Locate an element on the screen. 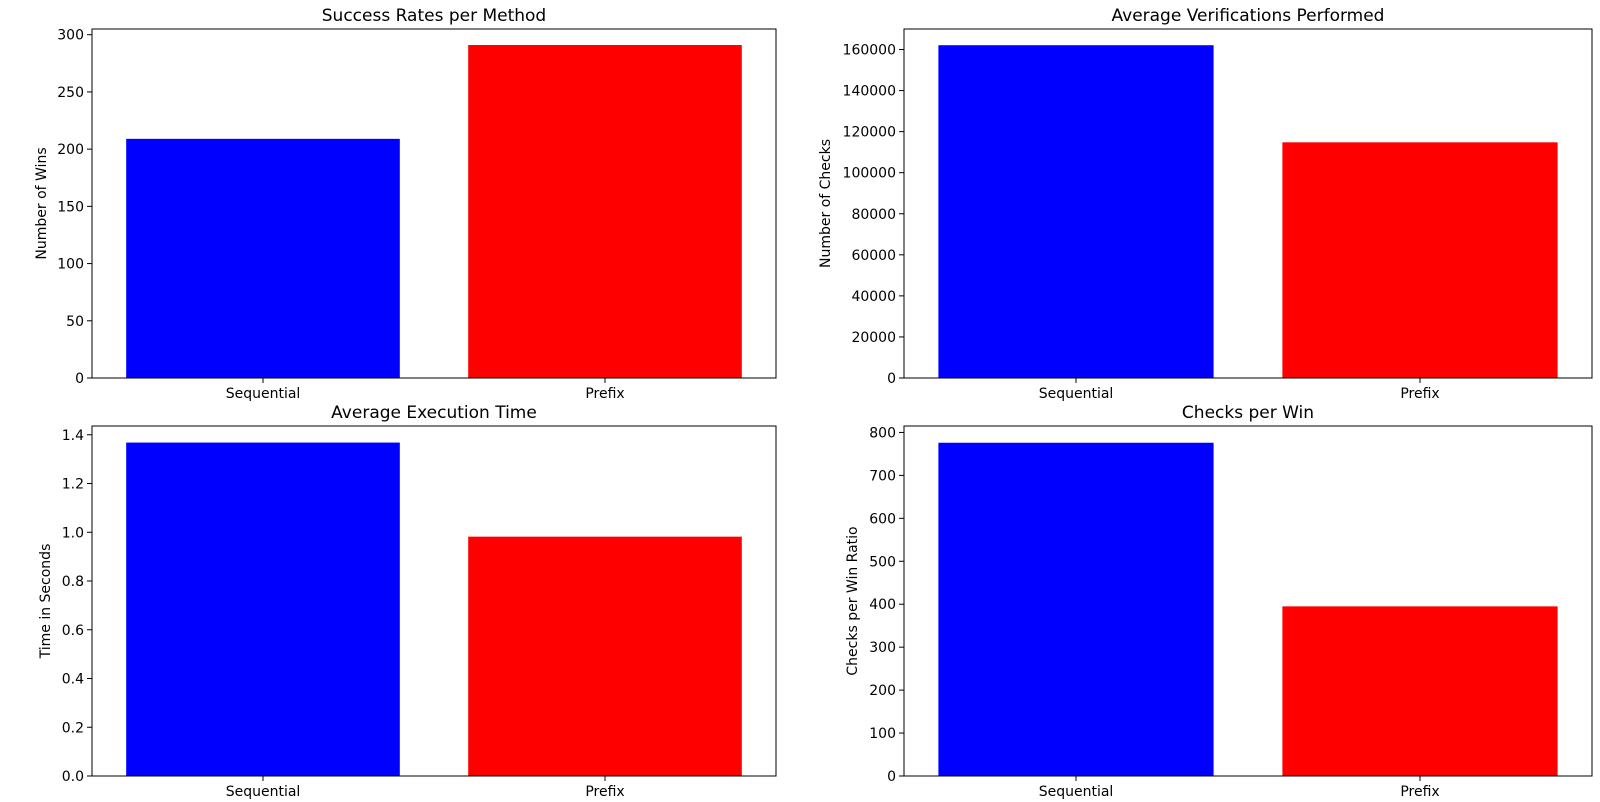  y-tick-label: 400 is located at coordinates (882, 605).